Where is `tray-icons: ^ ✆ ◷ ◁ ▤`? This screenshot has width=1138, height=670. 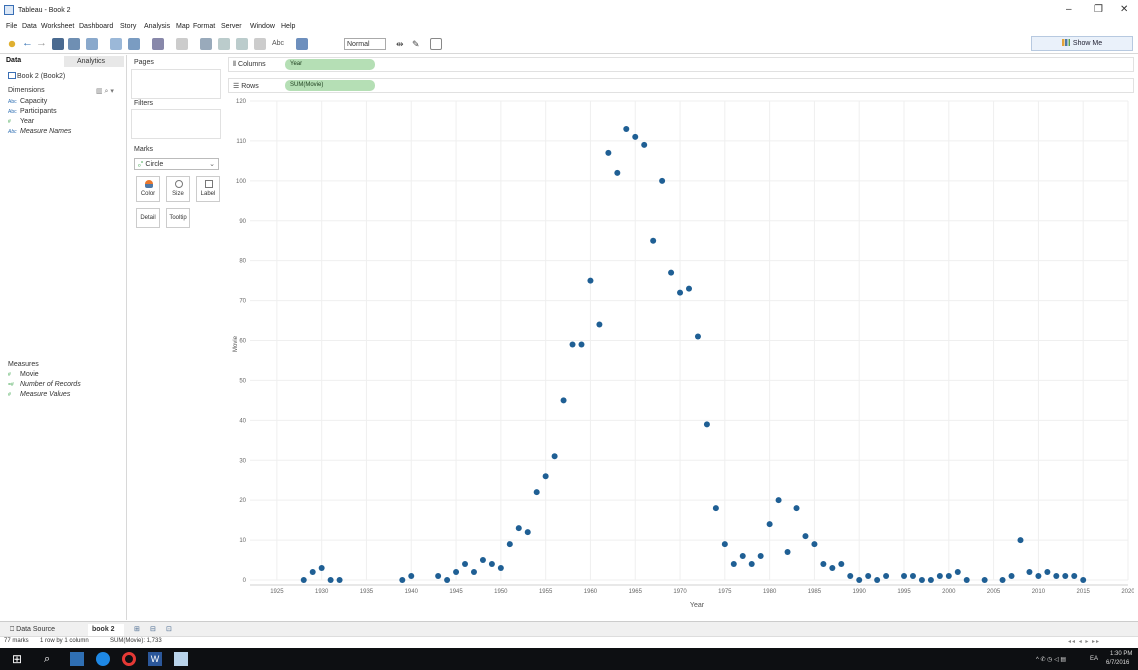
tray-icons: ^ ✆ ◷ ◁ ▤ is located at coordinates (1051, 660).